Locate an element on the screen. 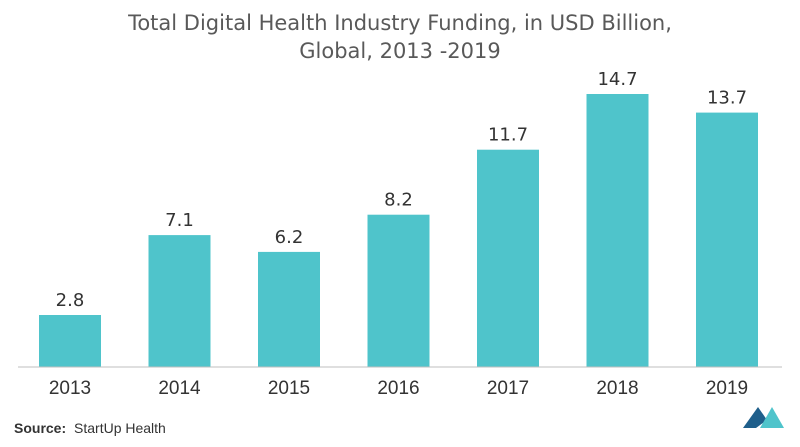 Image resolution: width=800 pixels, height=447 pixels. x-tick-label-2017: 2017 is located at coordinates (508, 388).